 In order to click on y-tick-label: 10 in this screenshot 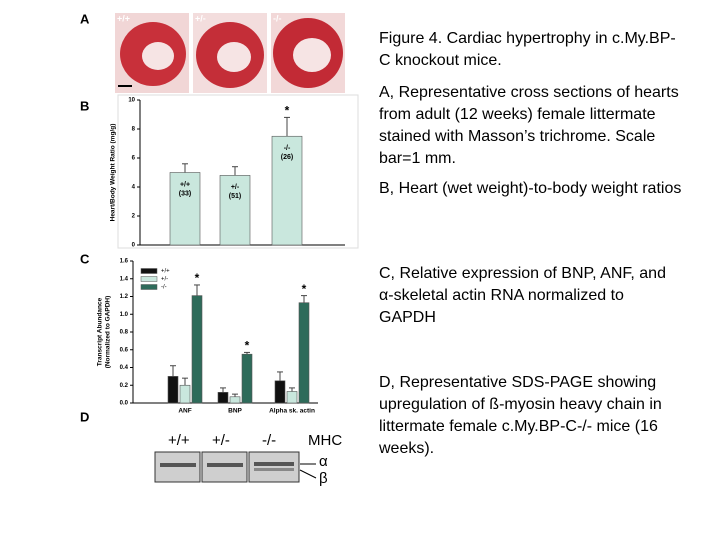, I will do `click(131, 101)`.